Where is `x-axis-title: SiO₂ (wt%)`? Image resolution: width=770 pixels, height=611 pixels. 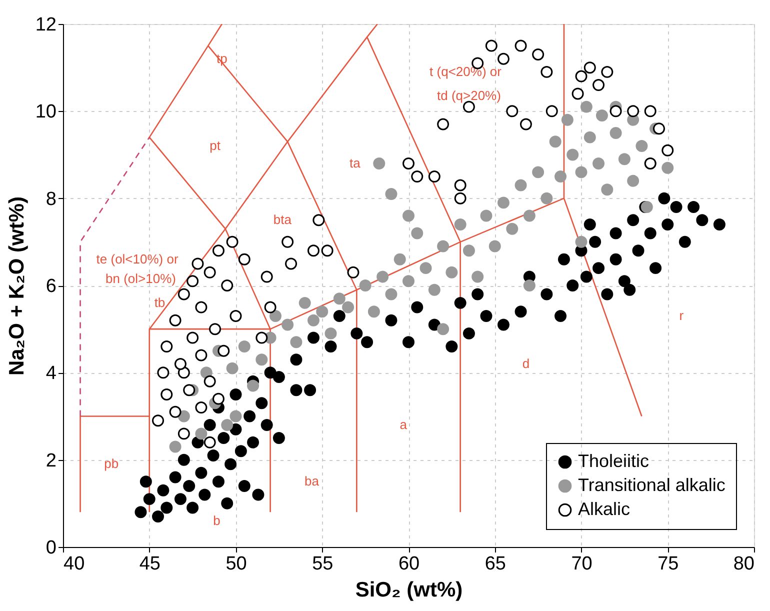 x-axis-title: SiO₂ (wt%) is located at coordinates (409, 590).